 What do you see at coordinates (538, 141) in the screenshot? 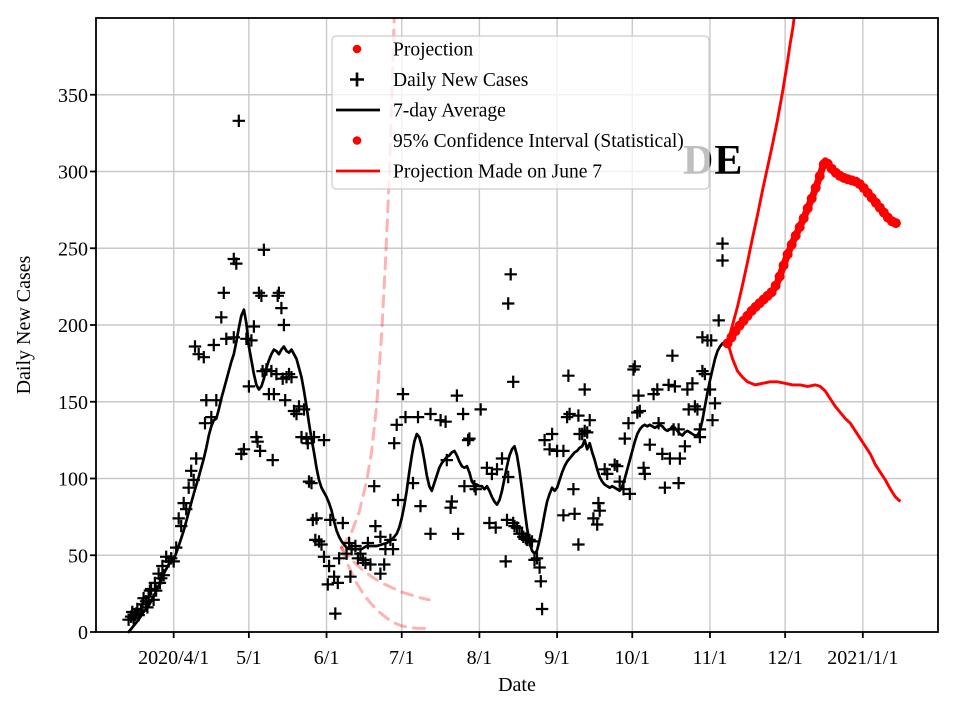
I see `legend-label: 95% Confidence Interval (Statistical)` at bounding box center [538, 141].